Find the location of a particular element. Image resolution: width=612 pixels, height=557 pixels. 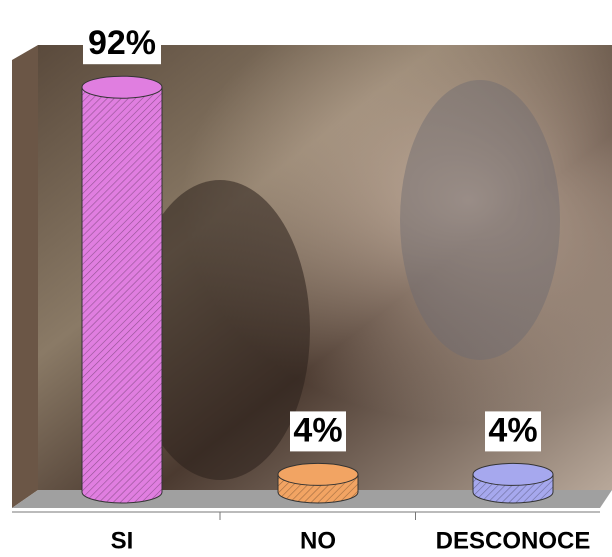

x-tick-label: SI is located at coordinates (122, 540).